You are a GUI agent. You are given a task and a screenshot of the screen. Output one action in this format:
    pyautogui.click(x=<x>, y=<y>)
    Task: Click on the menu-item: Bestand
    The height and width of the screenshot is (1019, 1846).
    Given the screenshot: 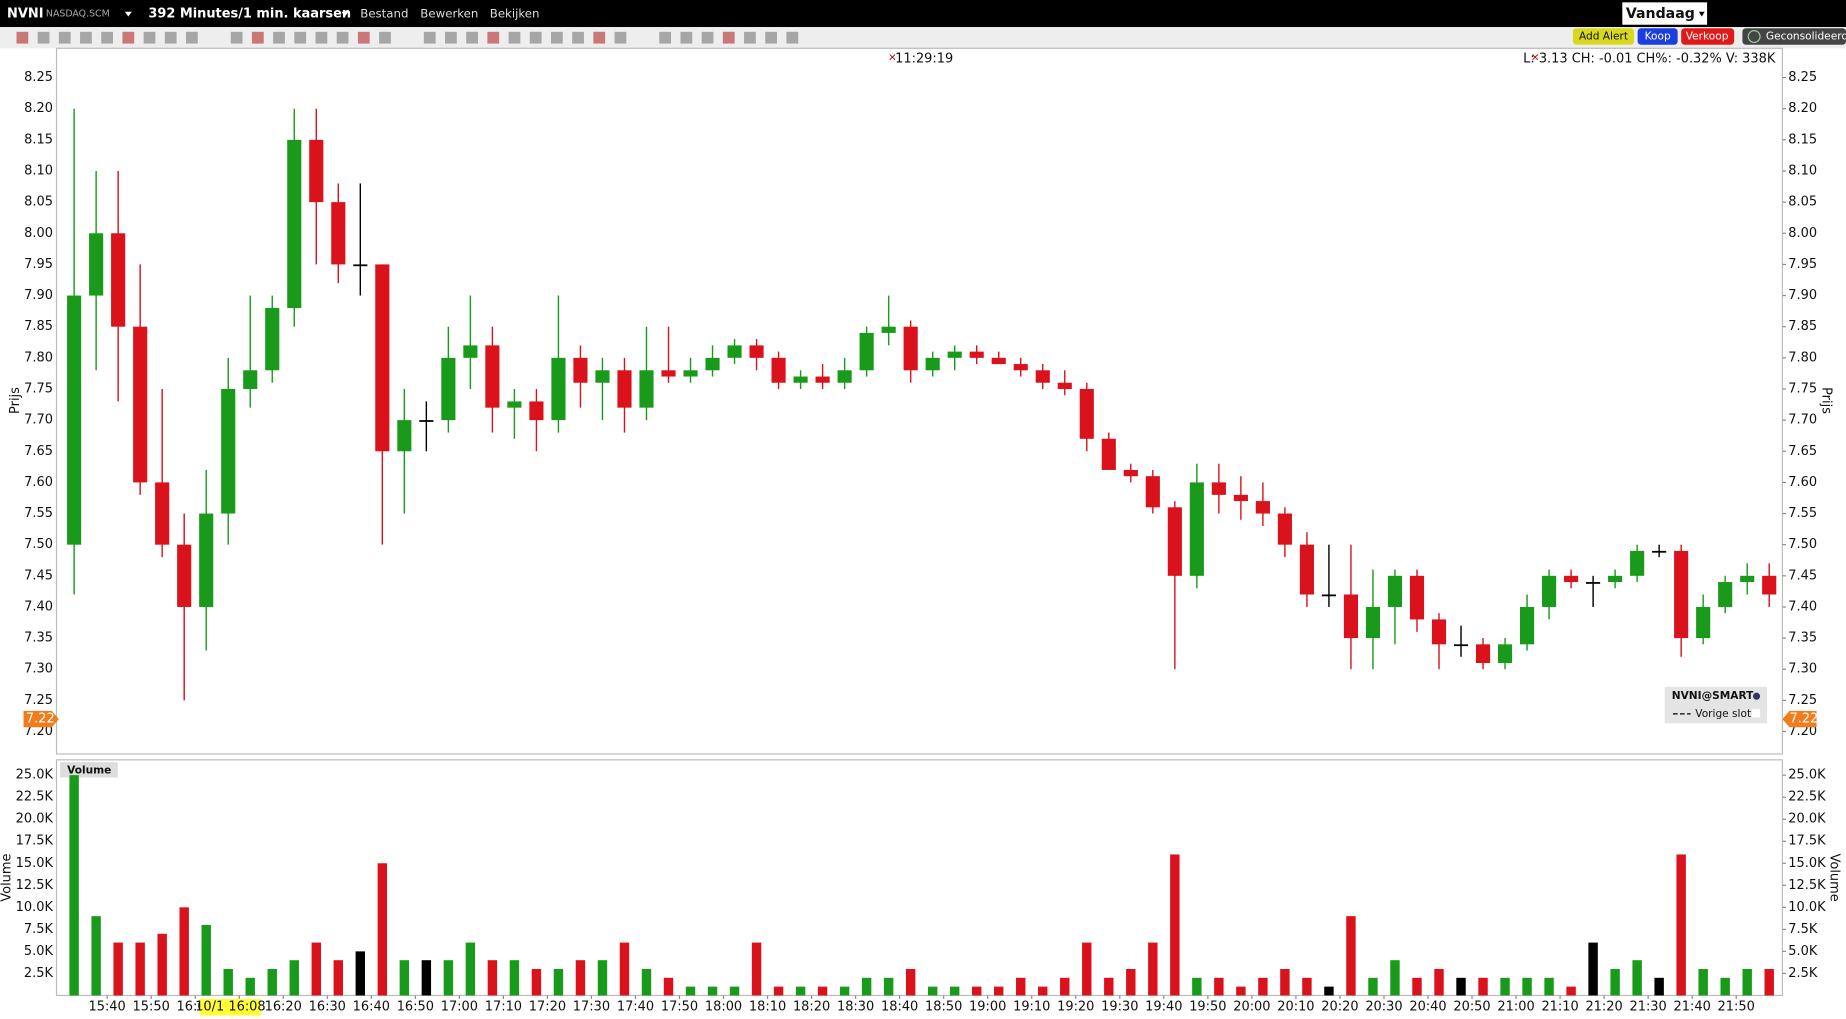 What is the action you would take?
    pyautogui.click(x=384, y=14)
    